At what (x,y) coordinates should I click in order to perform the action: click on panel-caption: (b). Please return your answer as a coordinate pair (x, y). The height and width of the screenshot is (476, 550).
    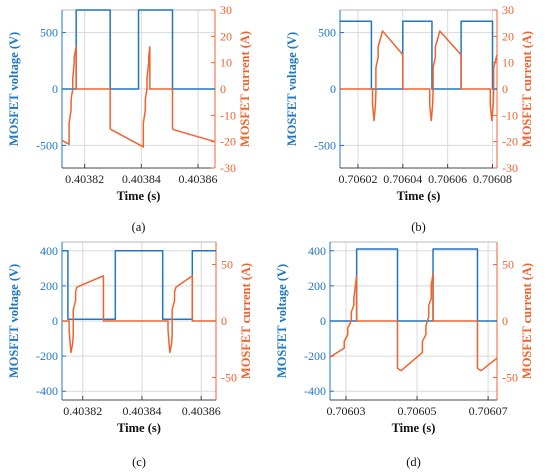
    Looking at the image, I should click on (418, 227).